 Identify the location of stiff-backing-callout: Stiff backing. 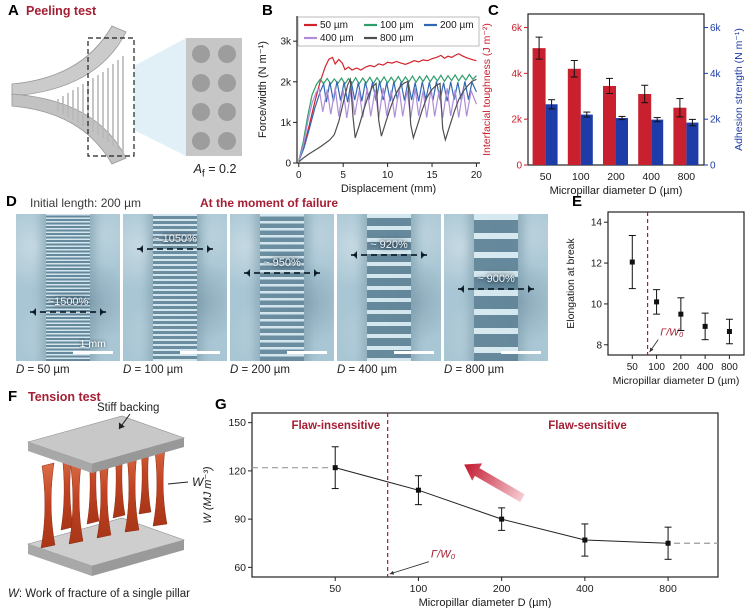
(128, 416).